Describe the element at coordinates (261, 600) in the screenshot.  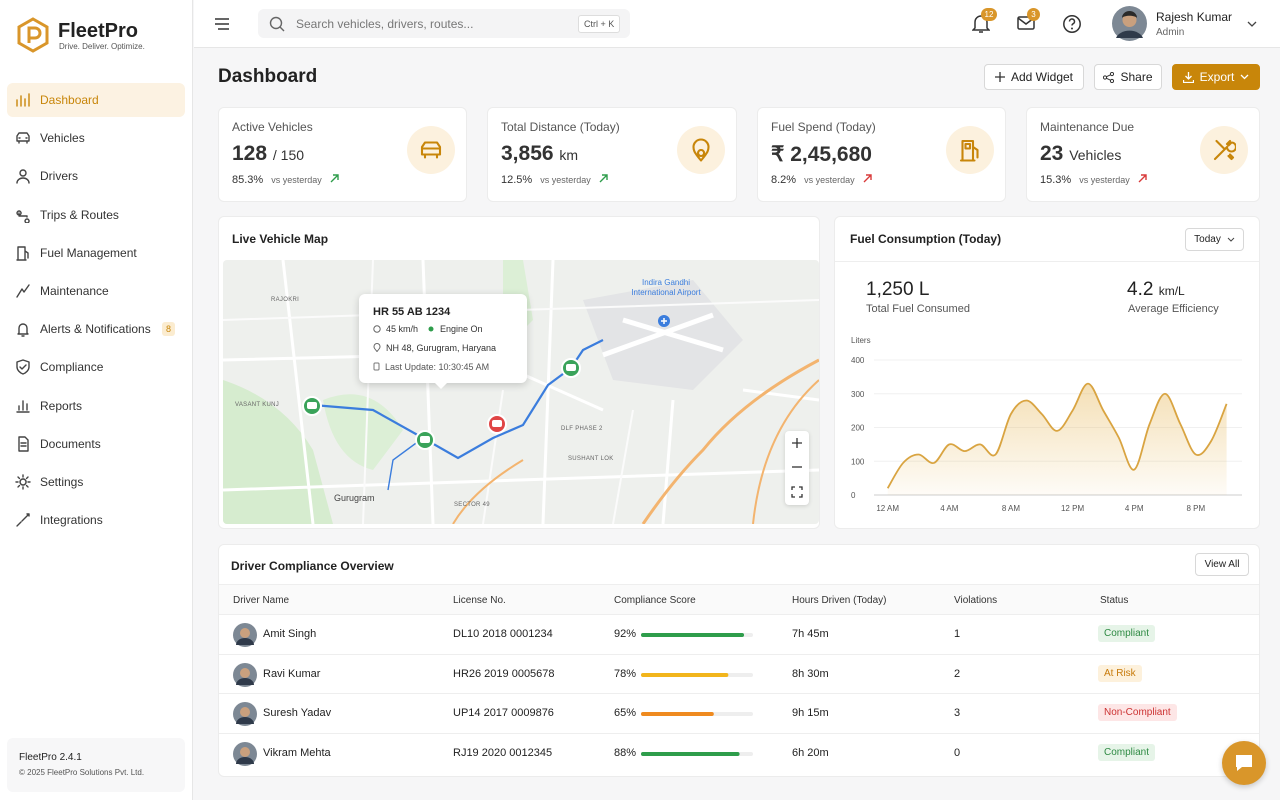
I see `column-header: Driver Name` at that location.